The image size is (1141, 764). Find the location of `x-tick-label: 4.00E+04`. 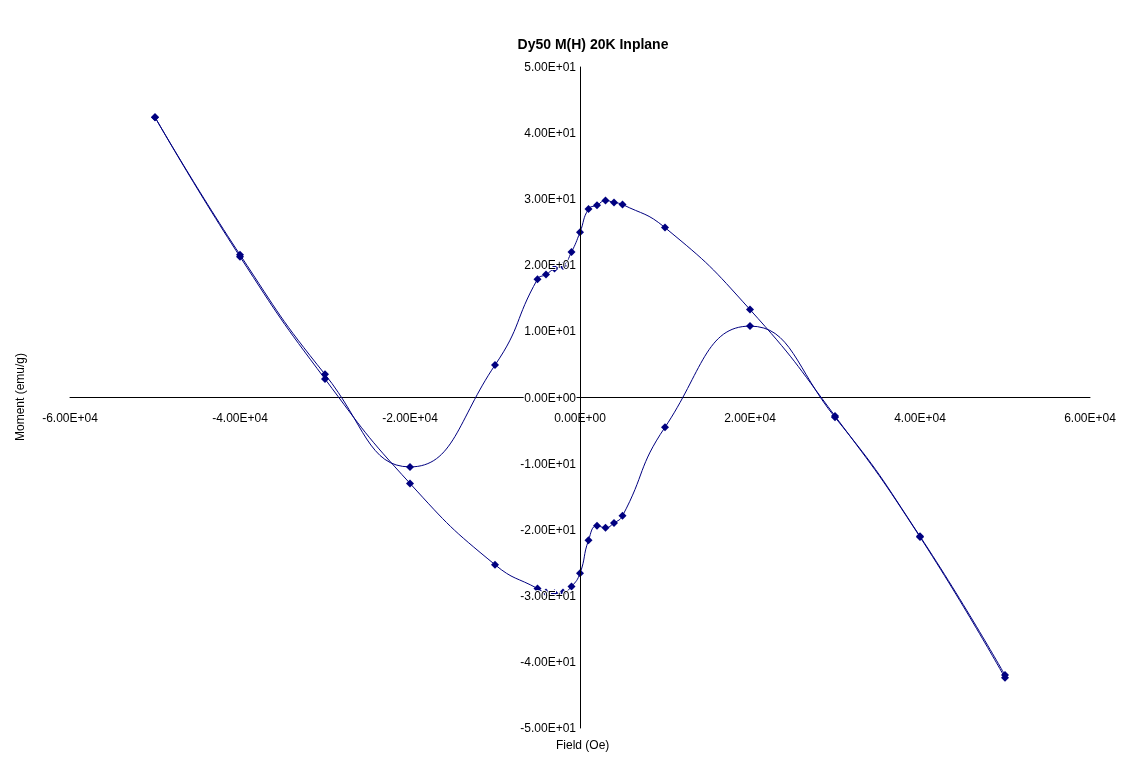

x-tick-label: 4.00E+04 is located at coordinates (920, 417).